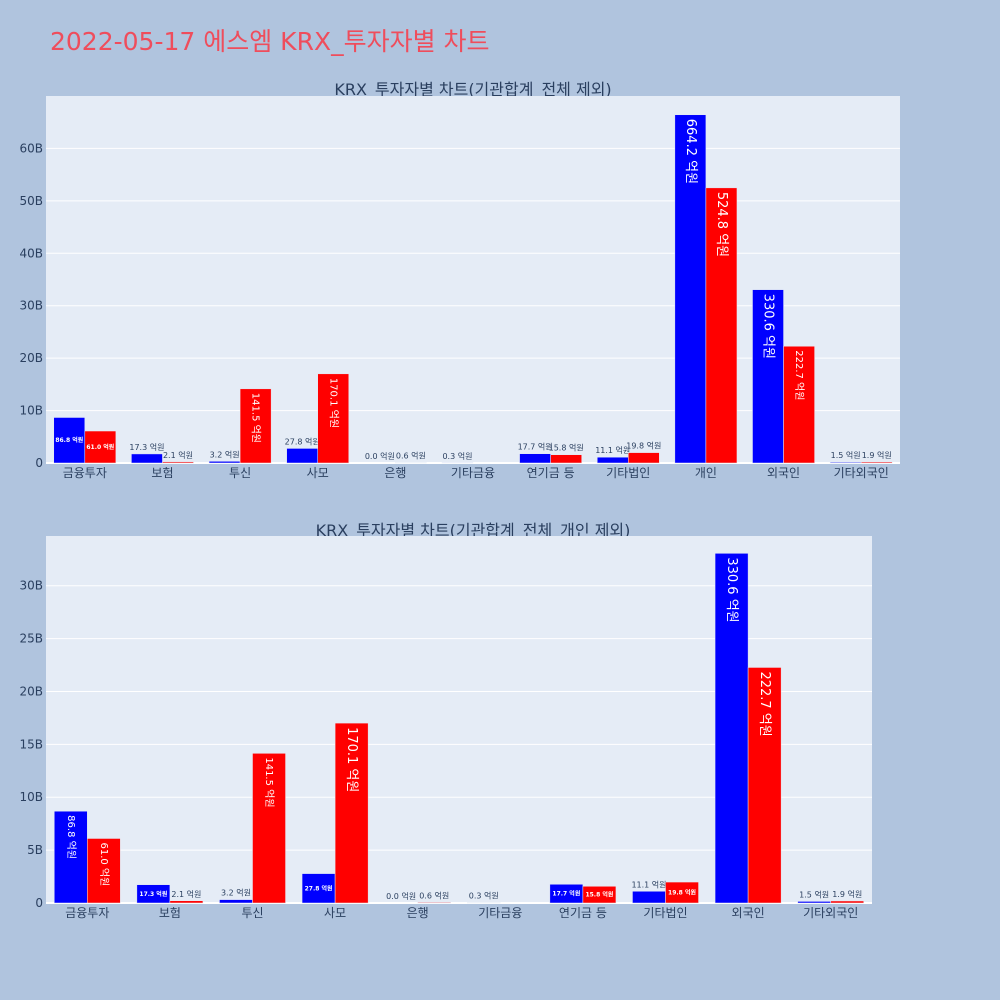  I want to click on chart-2-bar-label: 17.3 억원, so click(153, 894).